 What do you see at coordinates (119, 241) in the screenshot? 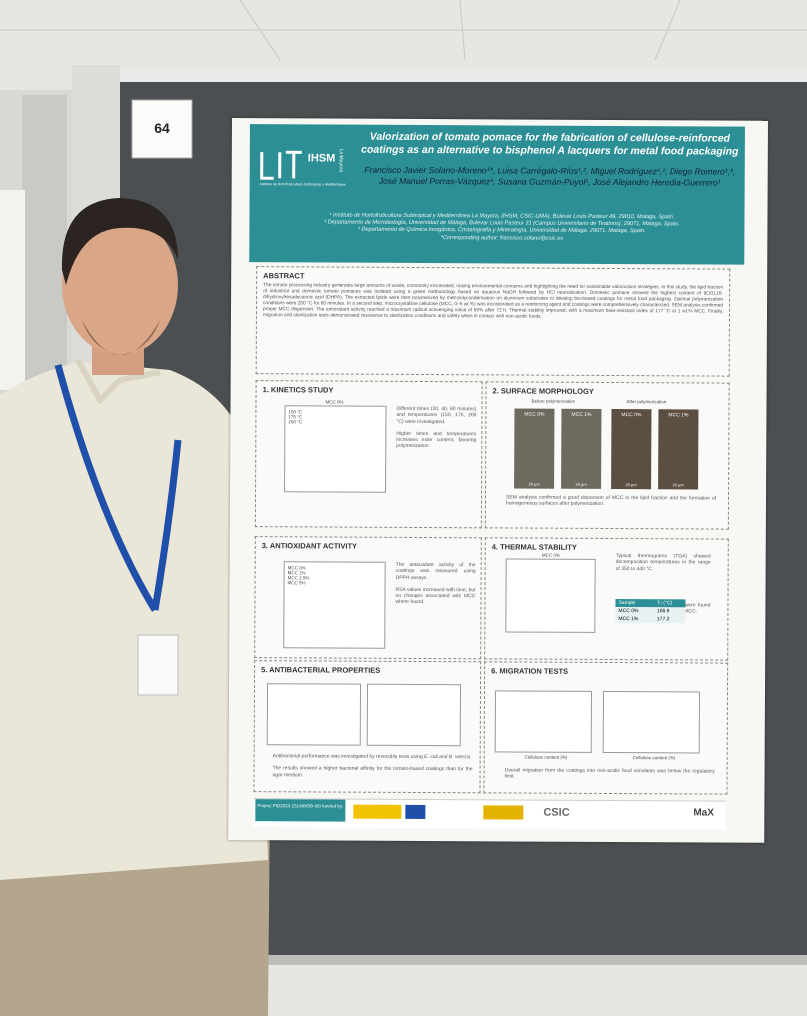
I see `hair` at bounding box center [119, 241].